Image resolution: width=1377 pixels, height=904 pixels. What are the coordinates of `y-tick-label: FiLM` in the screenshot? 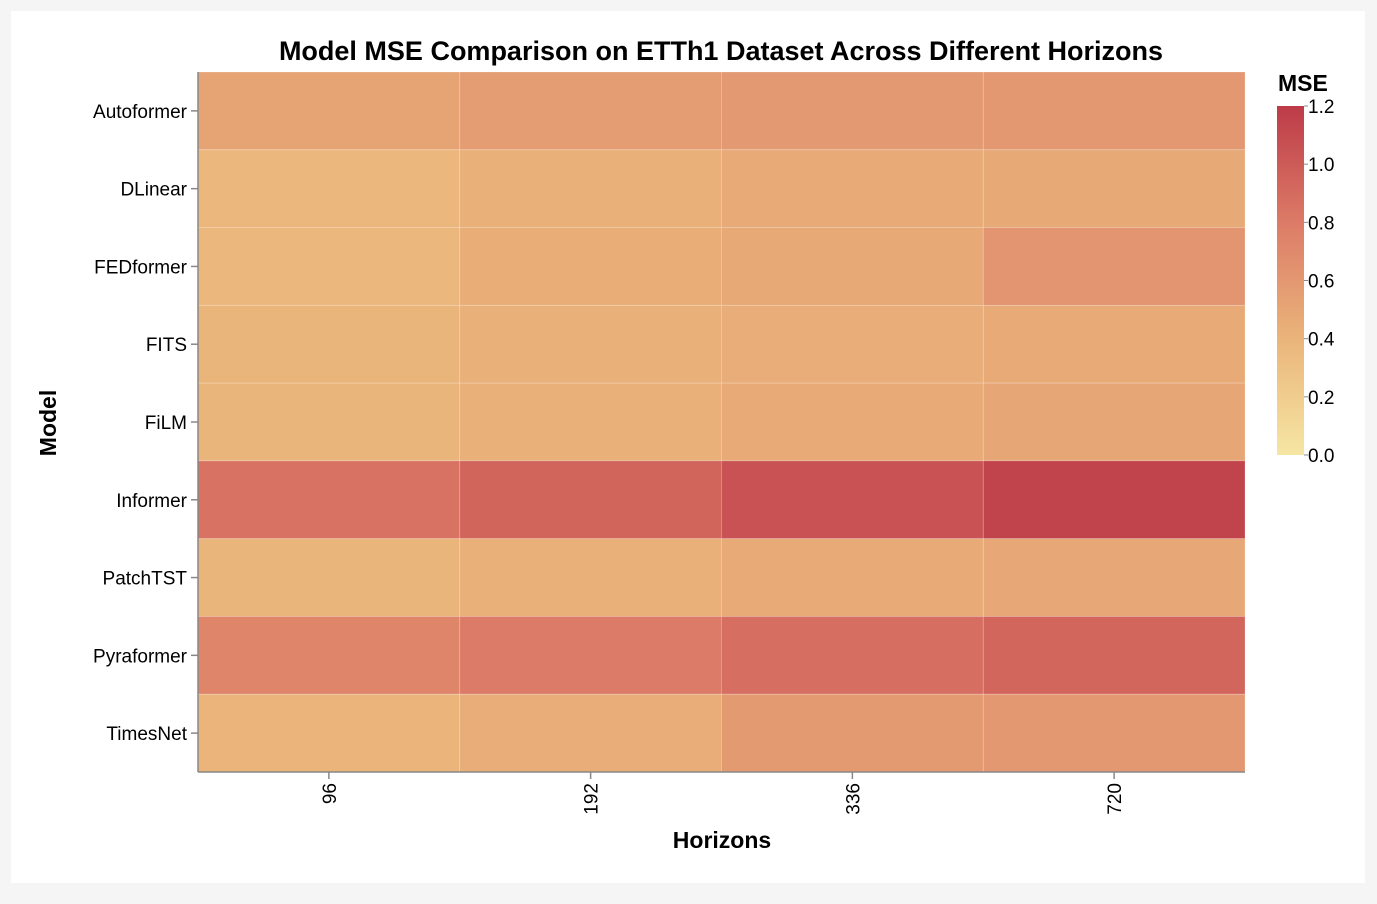 It's located at (166, 423).